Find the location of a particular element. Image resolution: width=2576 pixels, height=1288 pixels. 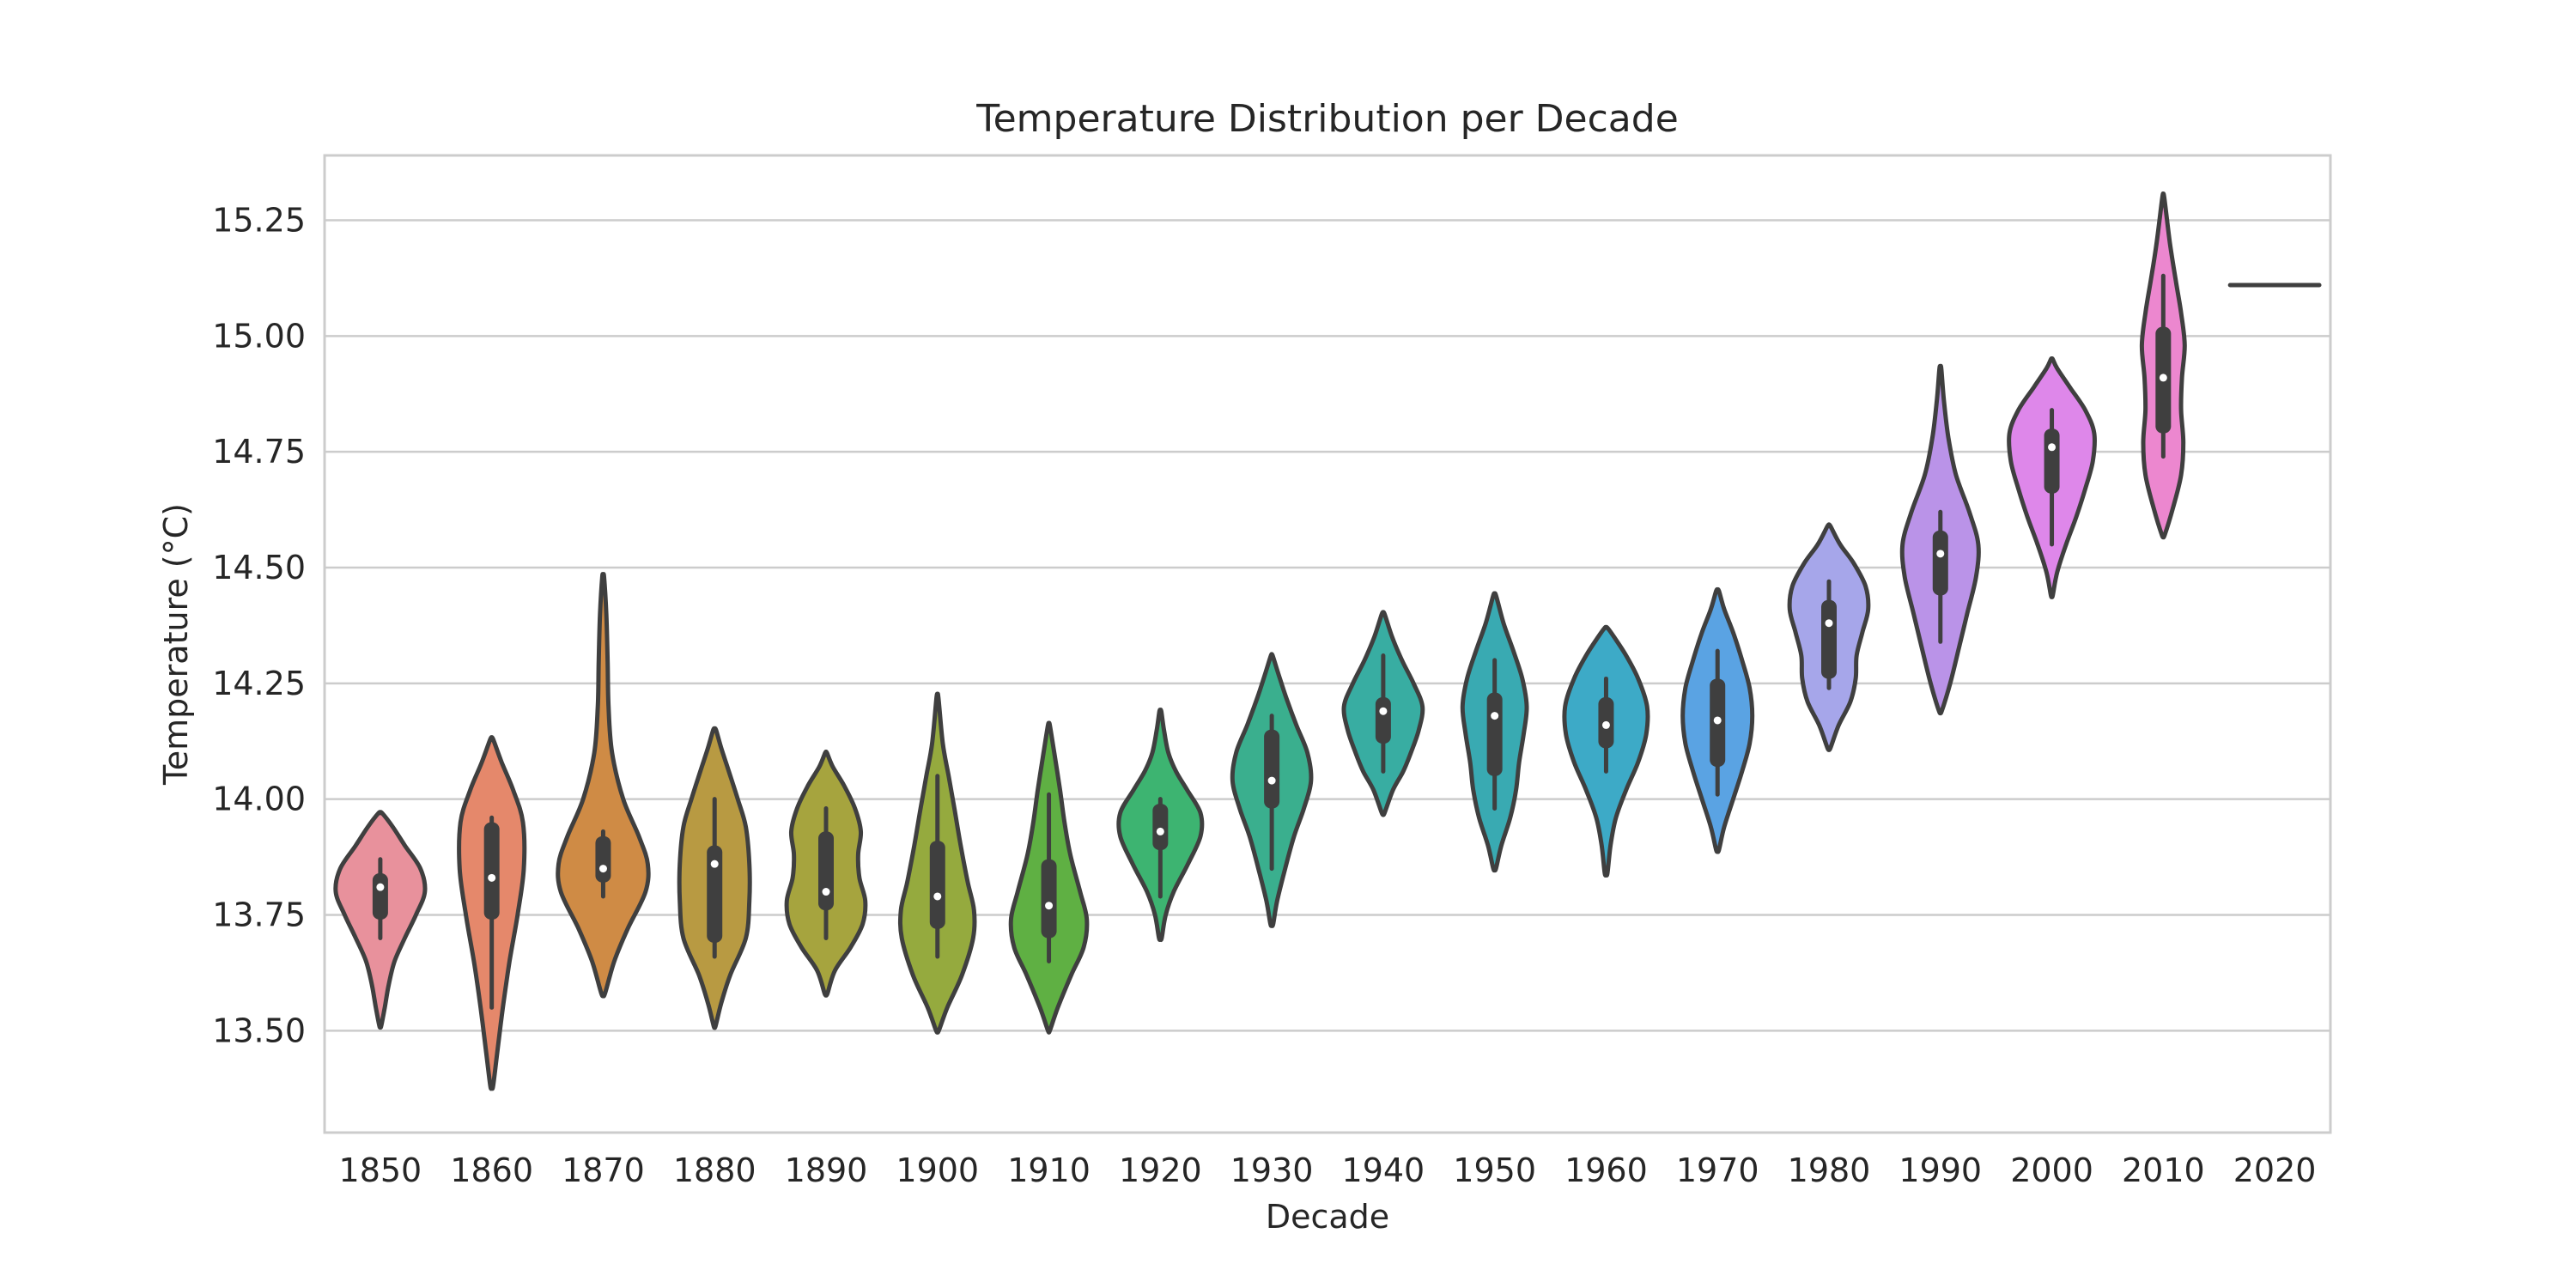

violin-1950 is located at coordinates (1495, 732).